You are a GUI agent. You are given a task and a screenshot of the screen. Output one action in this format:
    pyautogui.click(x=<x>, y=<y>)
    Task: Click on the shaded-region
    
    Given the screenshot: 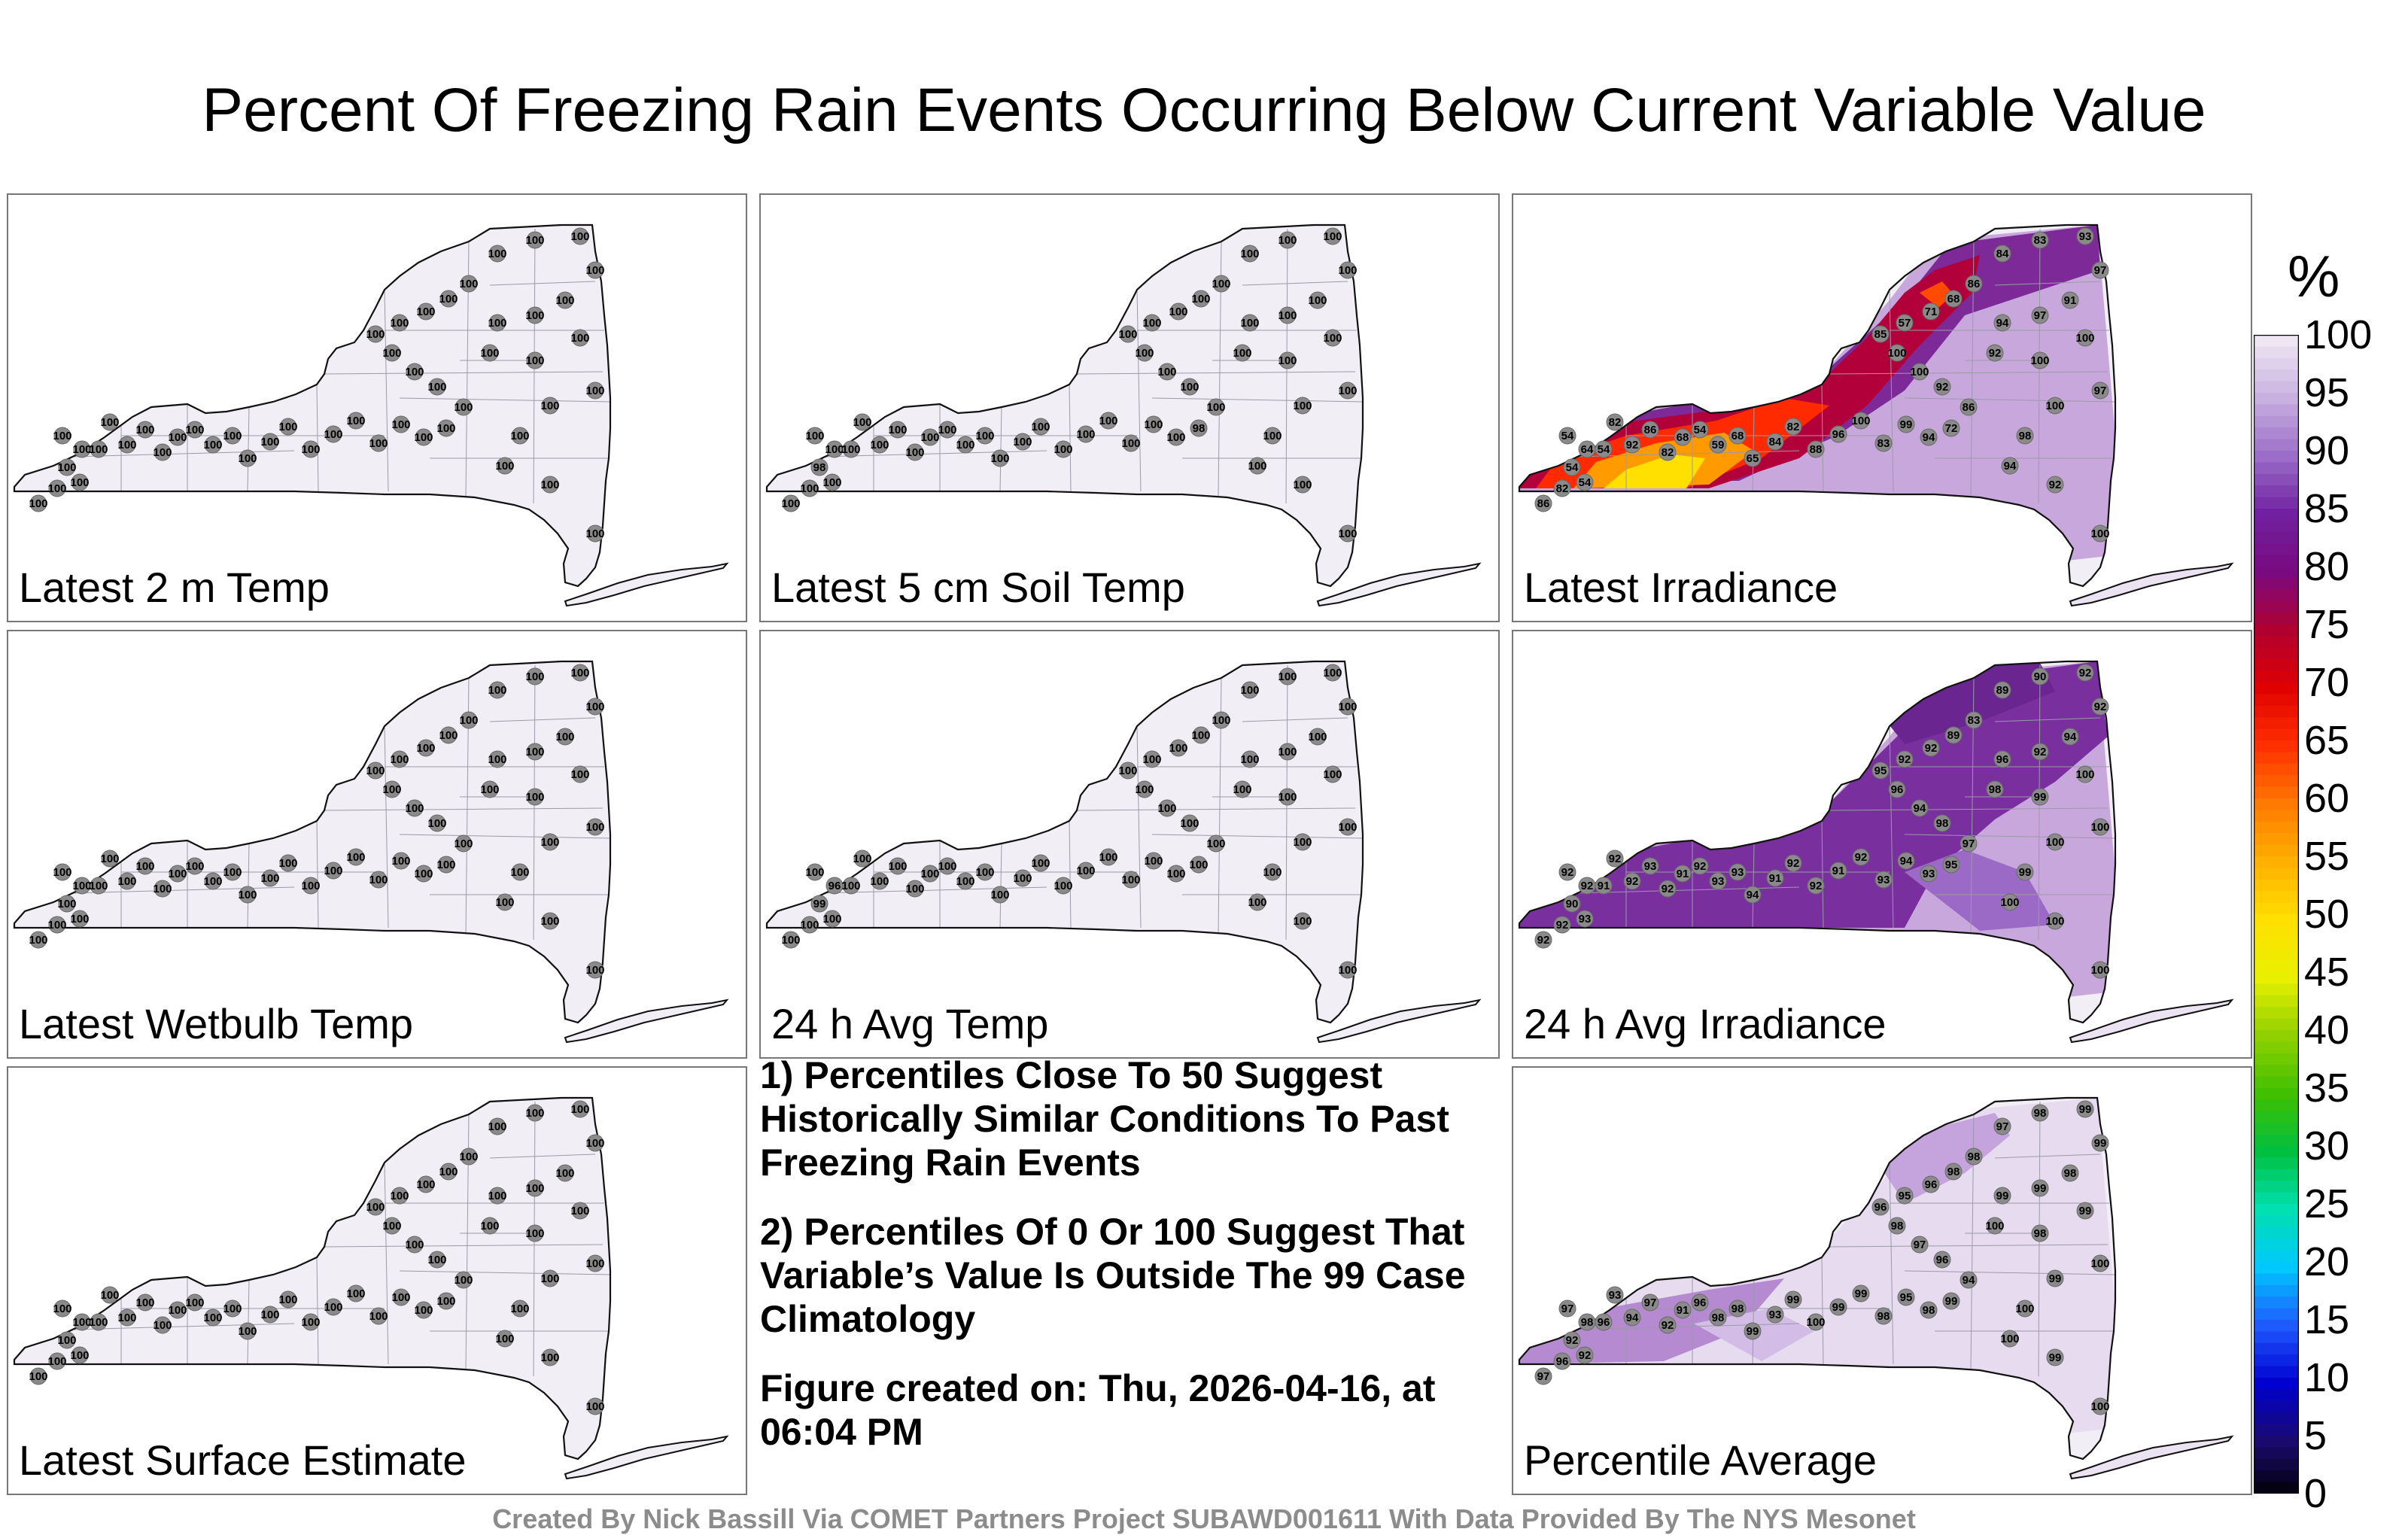 What is the action you would take?
    pyautogui.click(x=1813, y=794)
    